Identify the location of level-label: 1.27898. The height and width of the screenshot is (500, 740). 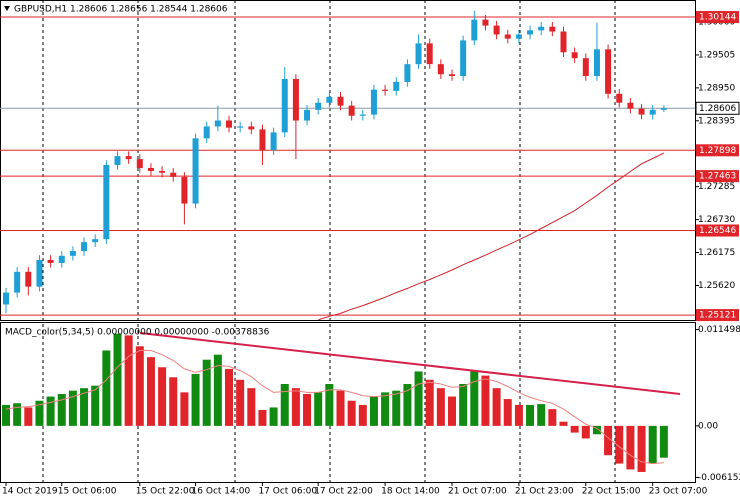
(717, 151).